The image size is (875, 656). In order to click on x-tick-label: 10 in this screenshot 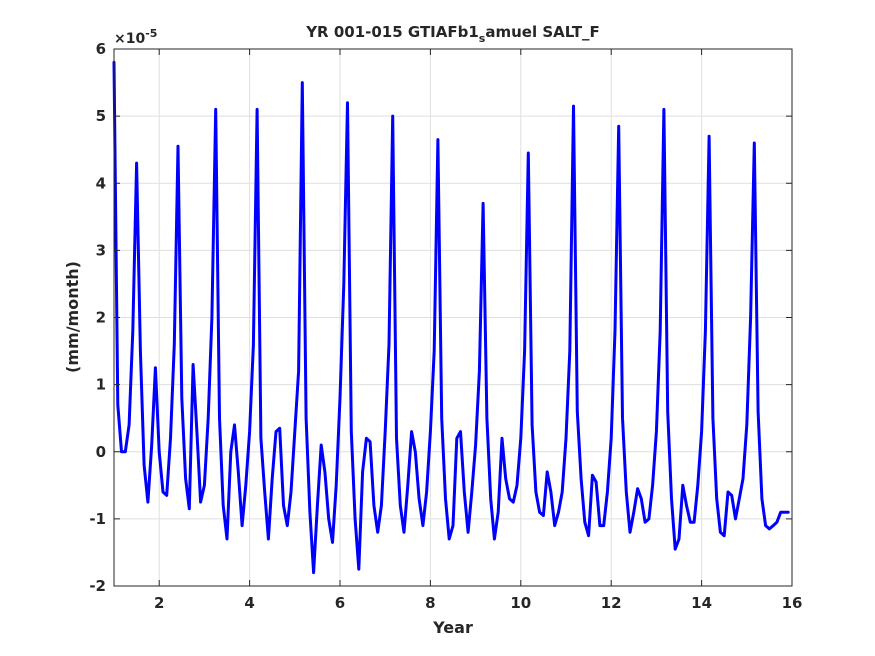, I will do `click(520, 603)`.